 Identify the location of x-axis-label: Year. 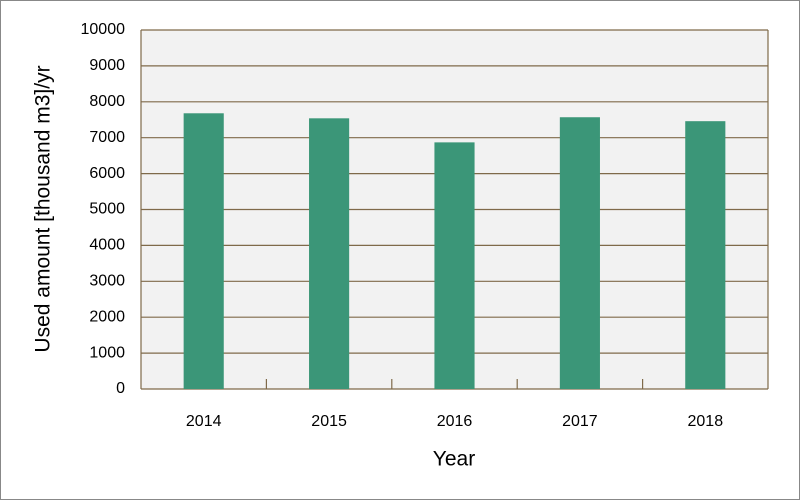
(454, 459).